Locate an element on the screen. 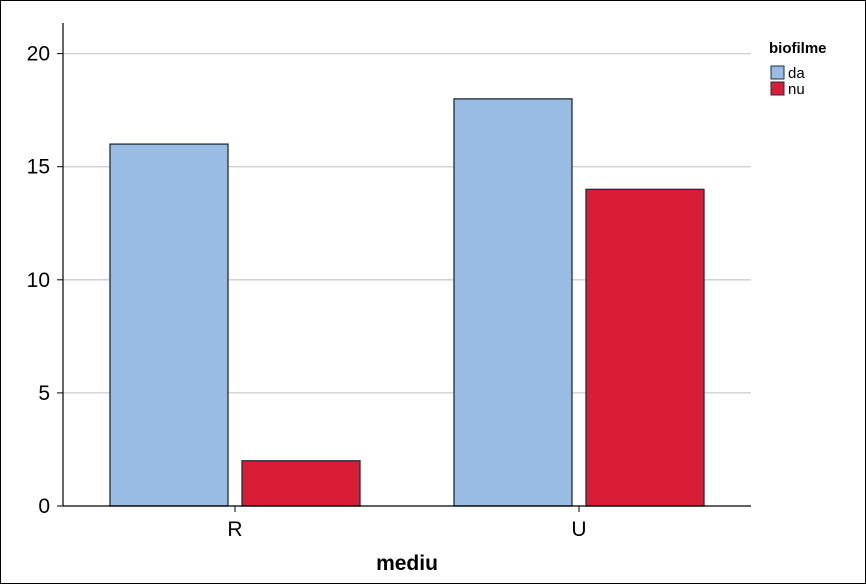 The image size is (866, 584). legend-swatch-nu is located at coordinates (777, 88).